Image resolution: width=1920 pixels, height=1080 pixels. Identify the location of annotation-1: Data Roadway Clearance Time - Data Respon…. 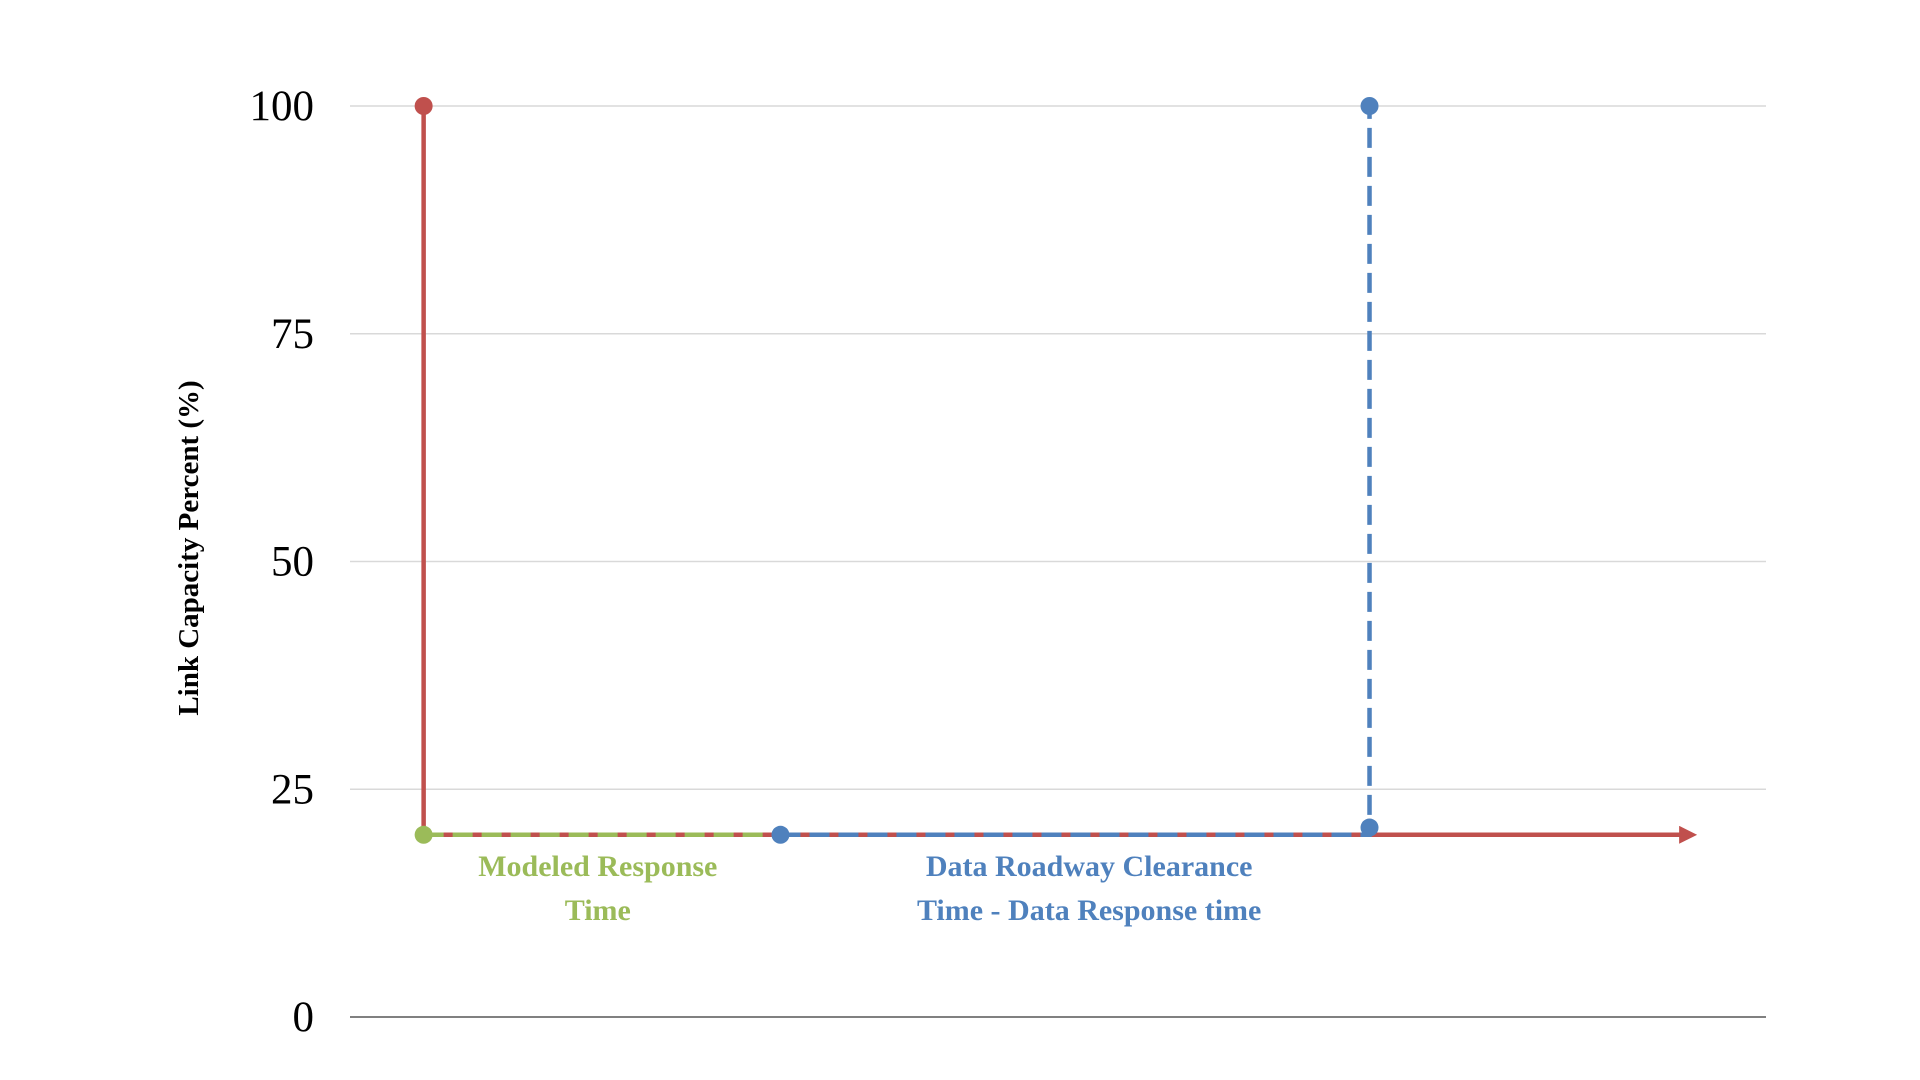
(1089, 888).